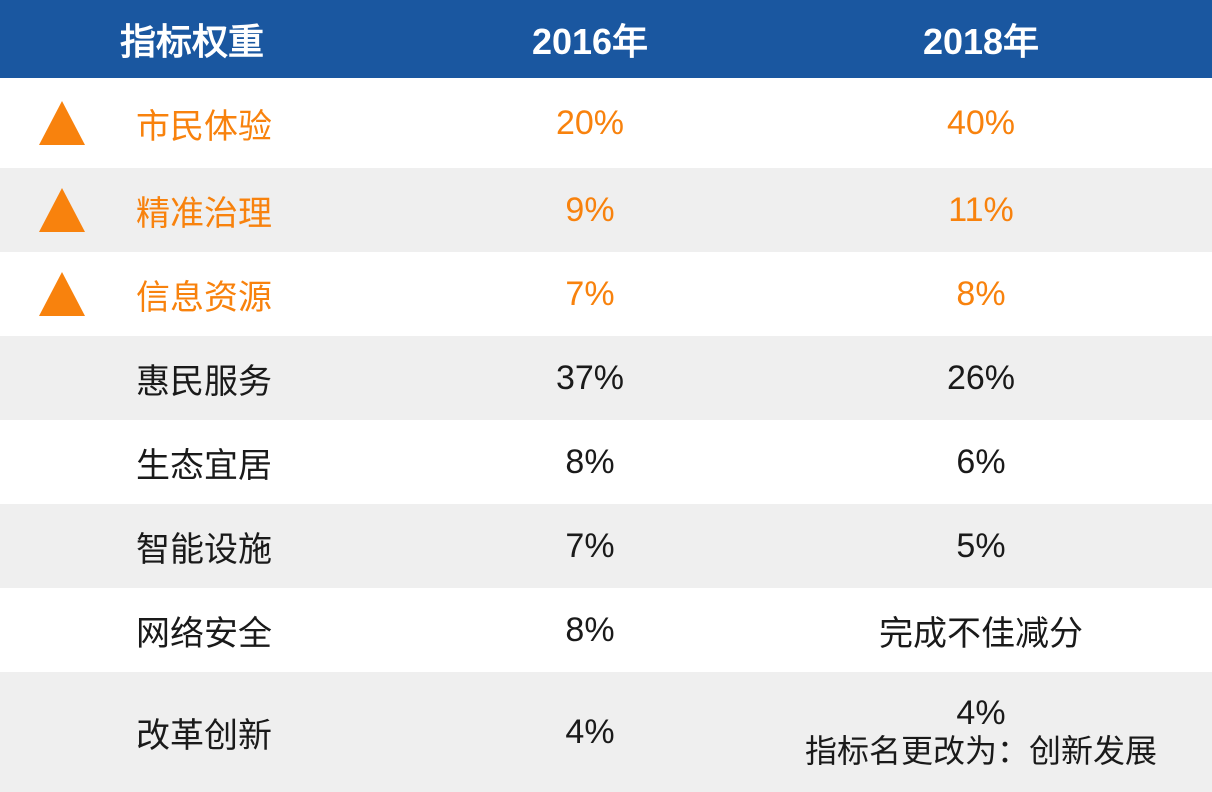 The image size is (1212, 792). I want to click on indicator-label: 市民体验, so click(204, 126).